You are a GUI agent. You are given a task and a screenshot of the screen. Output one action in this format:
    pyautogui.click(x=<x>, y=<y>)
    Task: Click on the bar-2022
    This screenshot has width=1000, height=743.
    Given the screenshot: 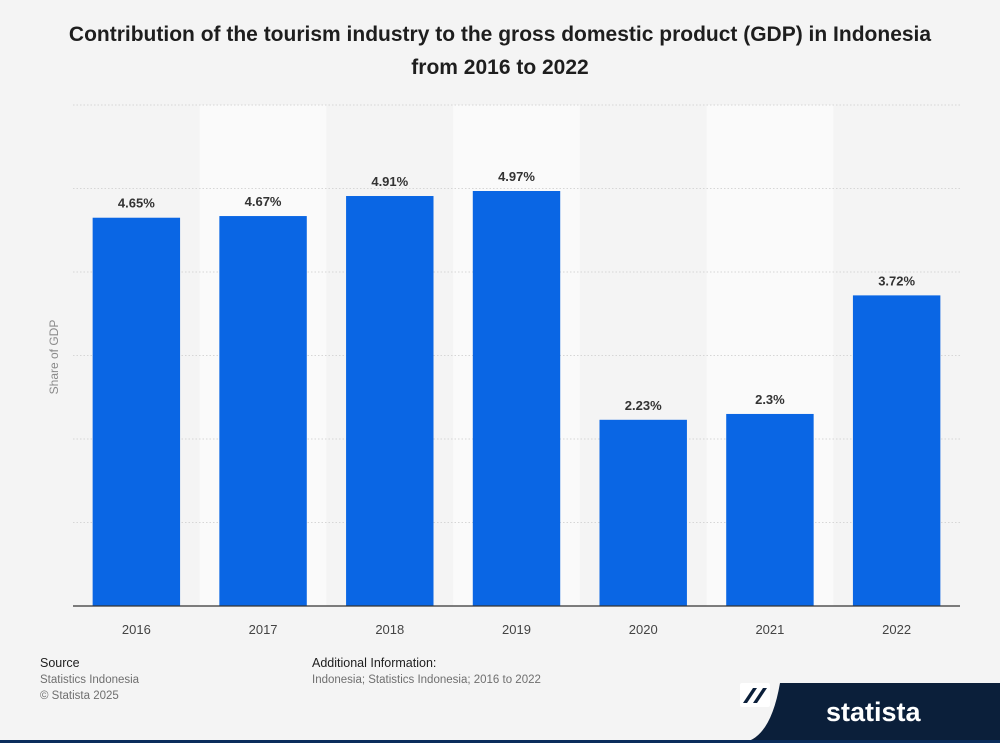 What is the action you would take?
    pyautogui.click(x=896, y=450)
    